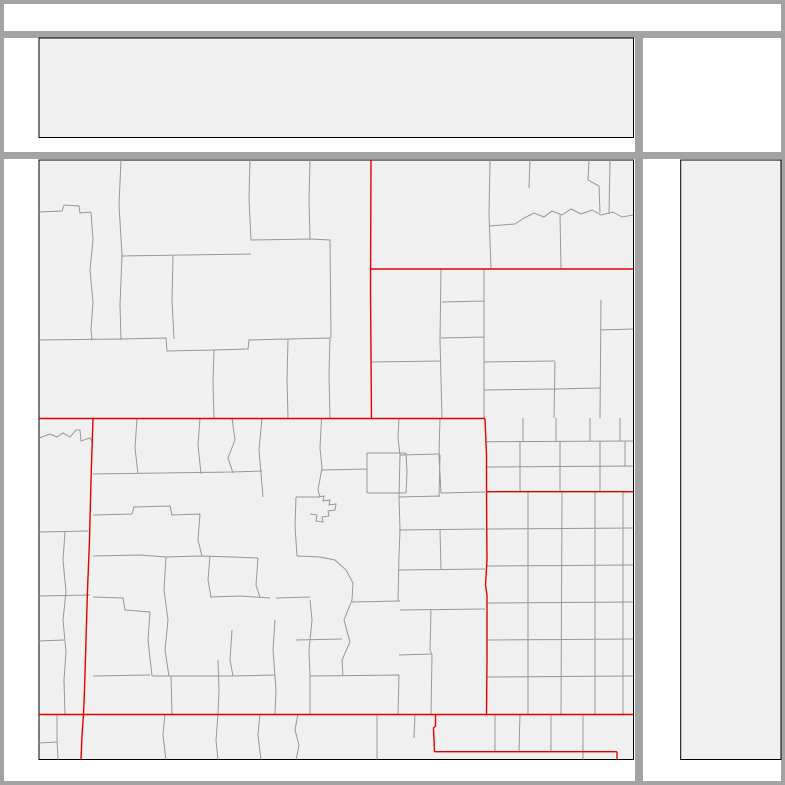 Image resolution: width=785 pixels, height=785 pixels. Describe the element at coordinates (319, 95) in the screenshot. I see `top-panel-region` at that location.